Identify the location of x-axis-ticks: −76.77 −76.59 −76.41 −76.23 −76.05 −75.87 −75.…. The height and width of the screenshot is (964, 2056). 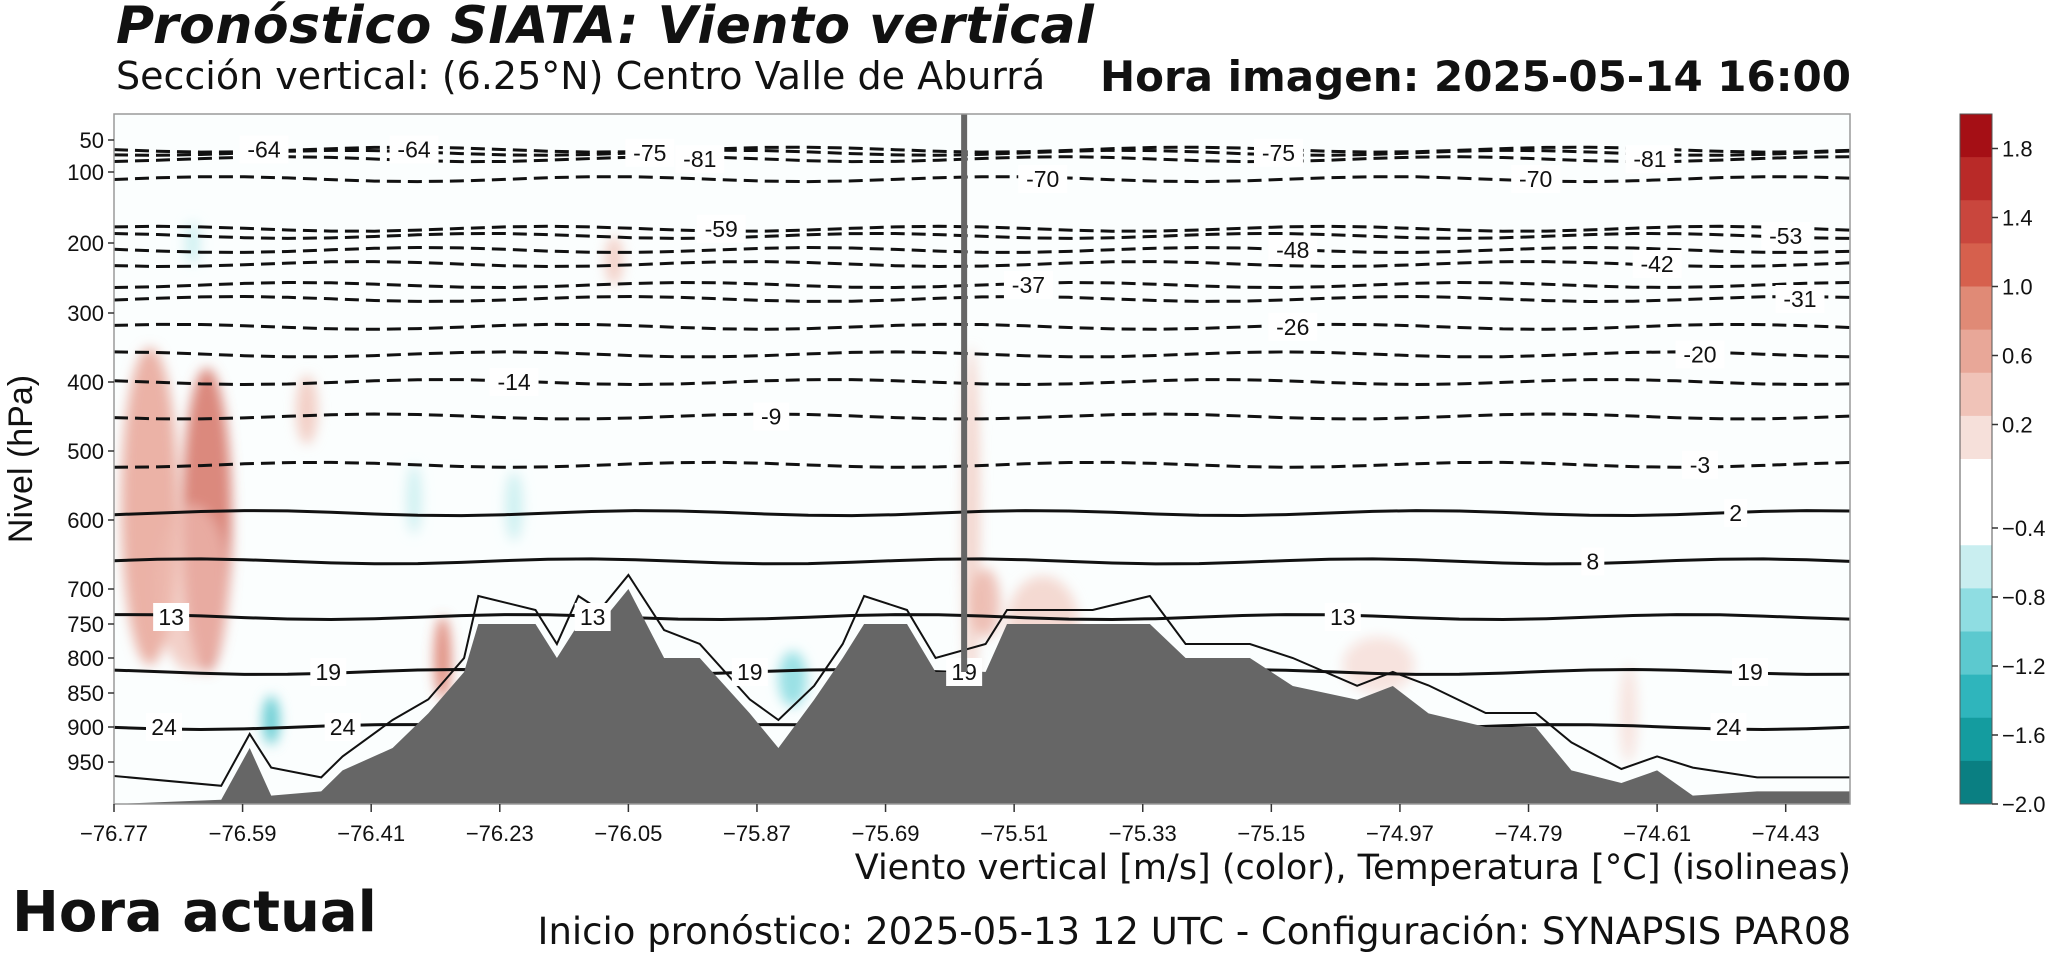
(950, 825).